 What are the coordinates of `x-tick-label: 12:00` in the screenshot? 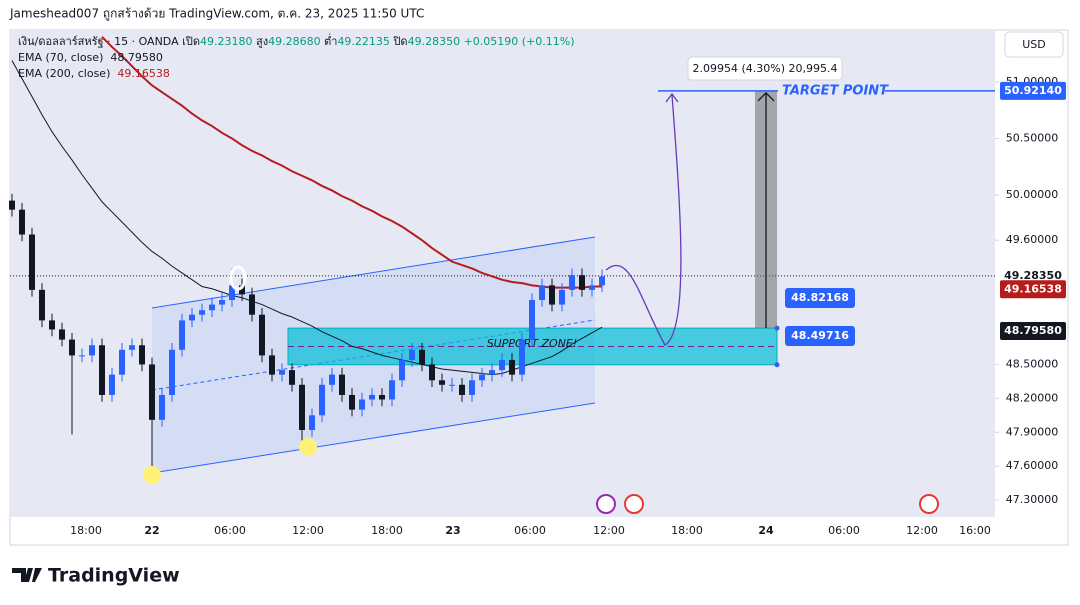 It's located at (308, 530).